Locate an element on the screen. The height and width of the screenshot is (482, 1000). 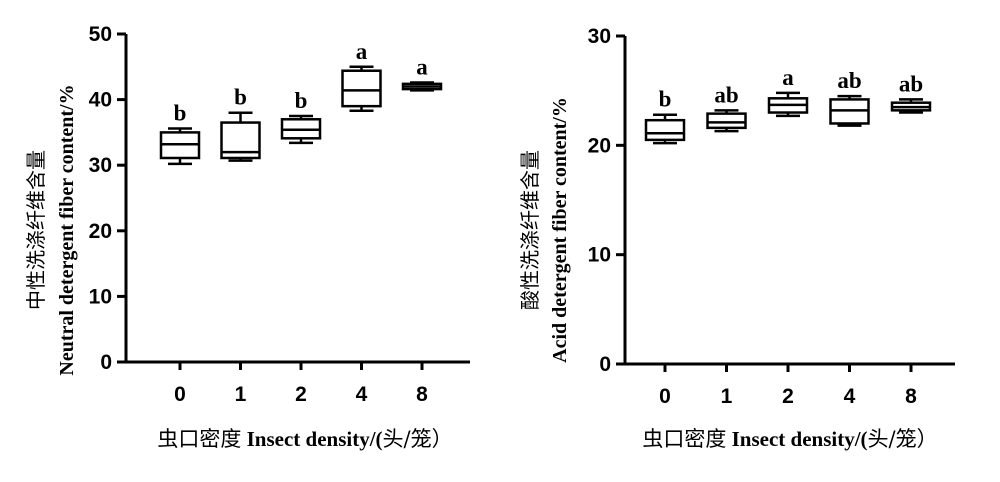
y-tick-label: 40 is located at coordinates (100, 100).